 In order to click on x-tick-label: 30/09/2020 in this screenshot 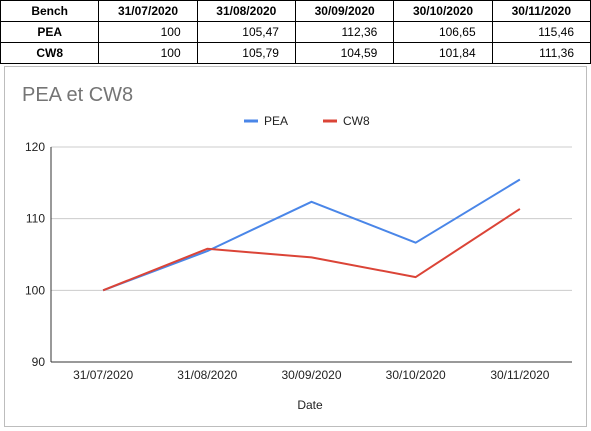, I will do `click(311, 375)`.